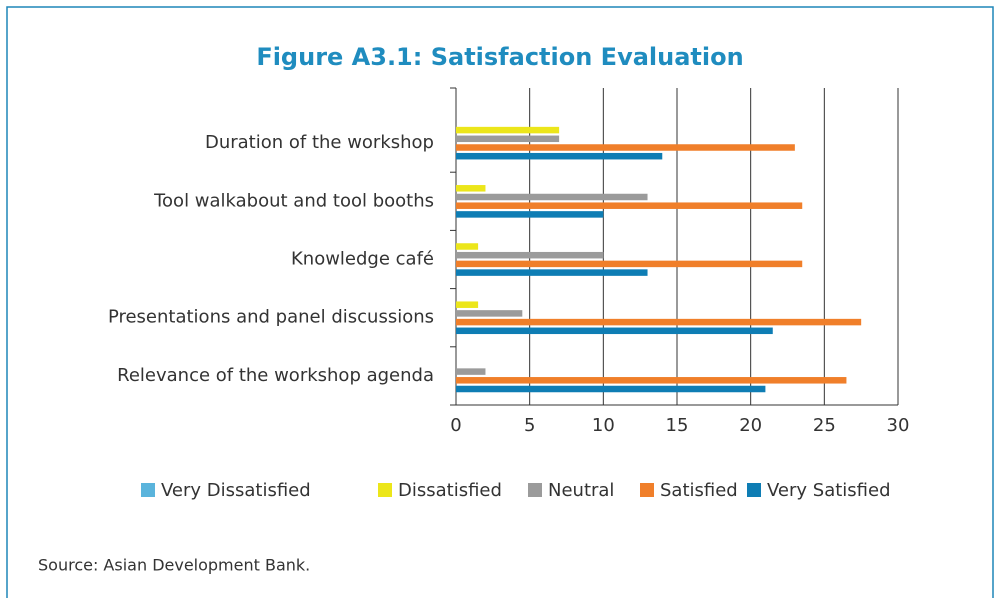 This screenshot has height=598, width=1001. What do you see at coordinates (275, 375) in the screenshot?
I see `y-tick-label: Relevance of the workshop agenda` at bounding box center [275, 375].